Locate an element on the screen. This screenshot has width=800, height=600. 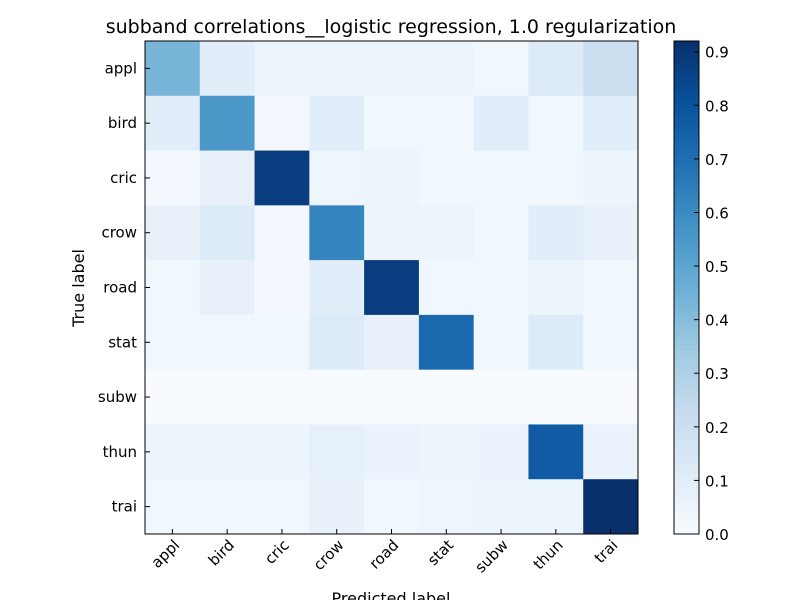
heatmap-cell-stat-road is located at coordinates (392, 342).